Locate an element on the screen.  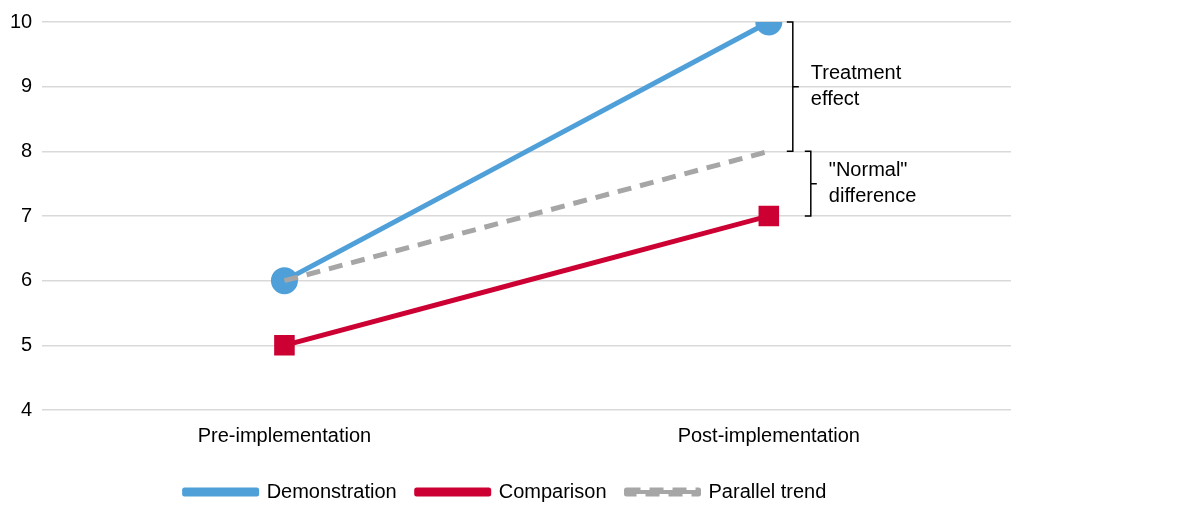
legend-label: Parallel trend is located at coordinates (767, 490).